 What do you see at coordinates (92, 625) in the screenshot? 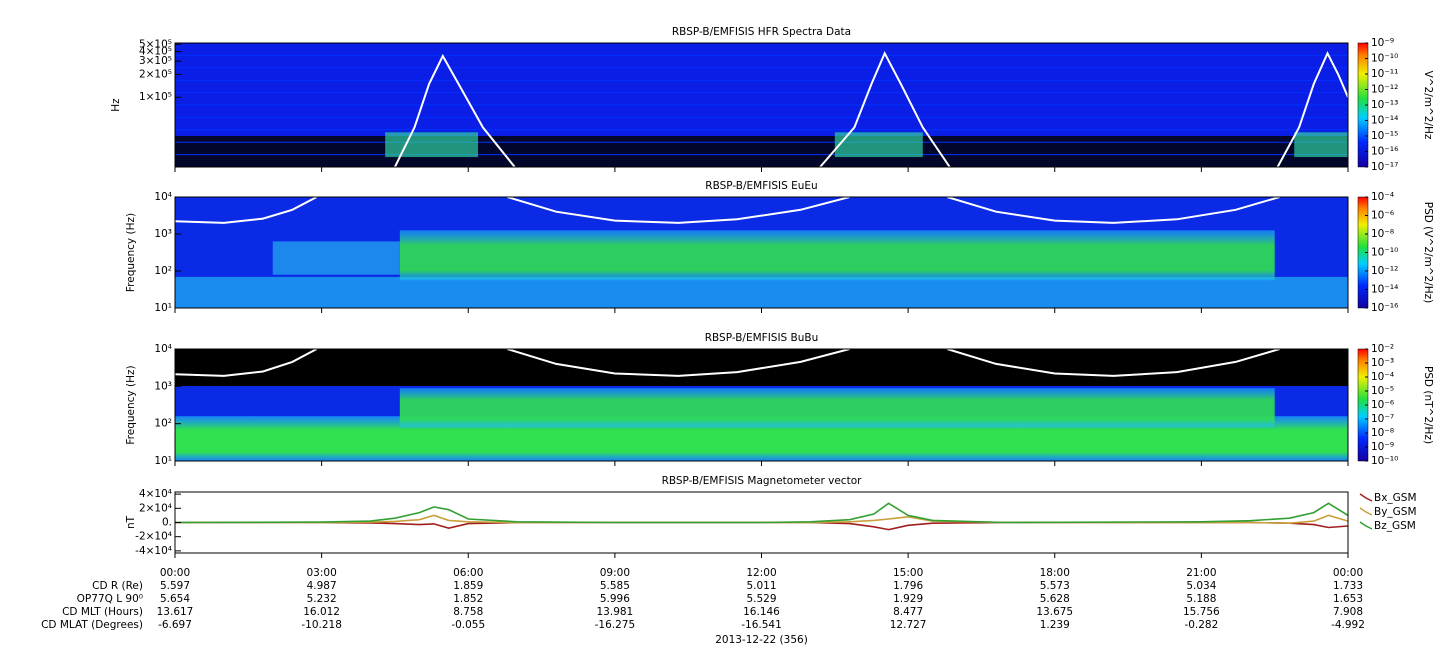
I see `ephemeris-label: CD MLAT (Degrees)` at bounding box center [92, 625].